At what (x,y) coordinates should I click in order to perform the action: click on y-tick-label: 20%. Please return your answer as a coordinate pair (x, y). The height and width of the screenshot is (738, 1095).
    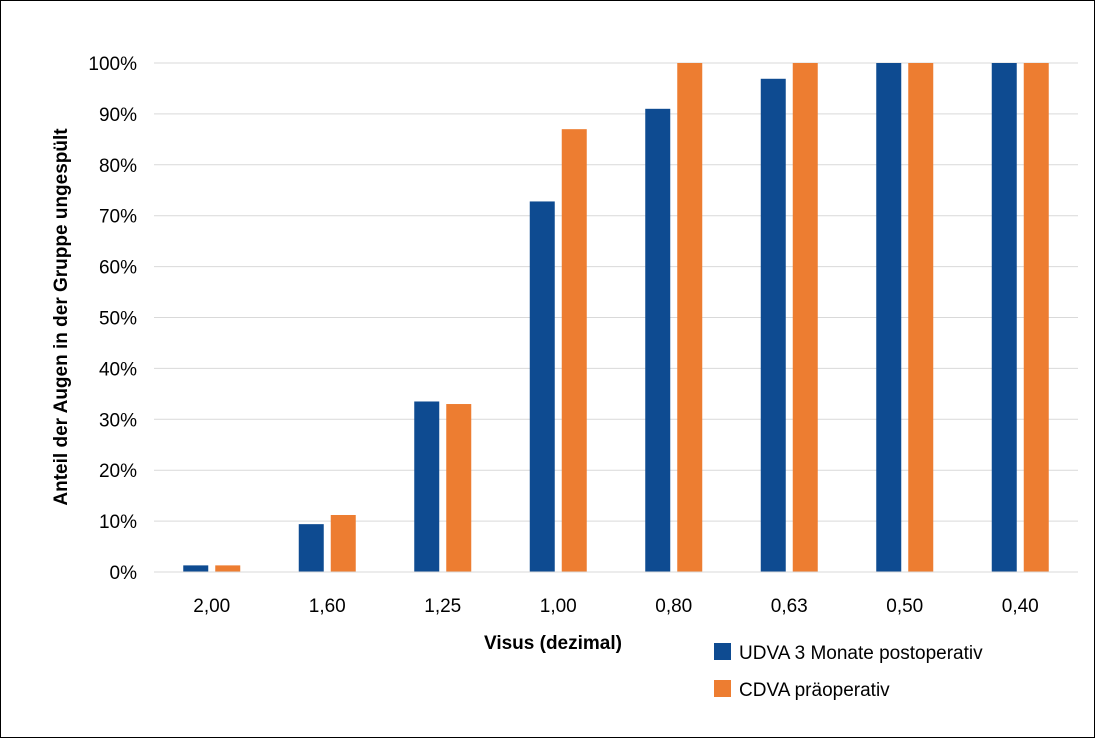
    Looking at the image, I should click on (118, 471).